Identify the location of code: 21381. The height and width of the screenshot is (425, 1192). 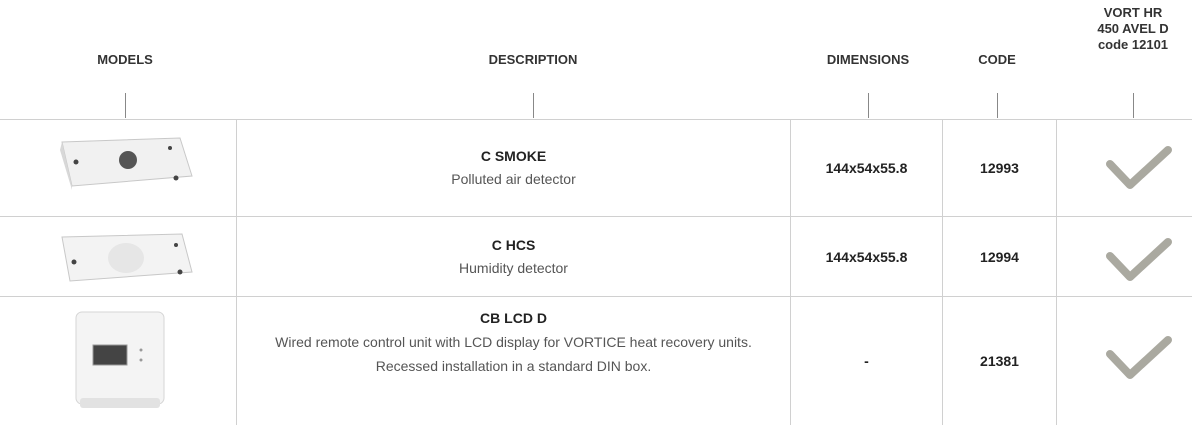
(999, 361).